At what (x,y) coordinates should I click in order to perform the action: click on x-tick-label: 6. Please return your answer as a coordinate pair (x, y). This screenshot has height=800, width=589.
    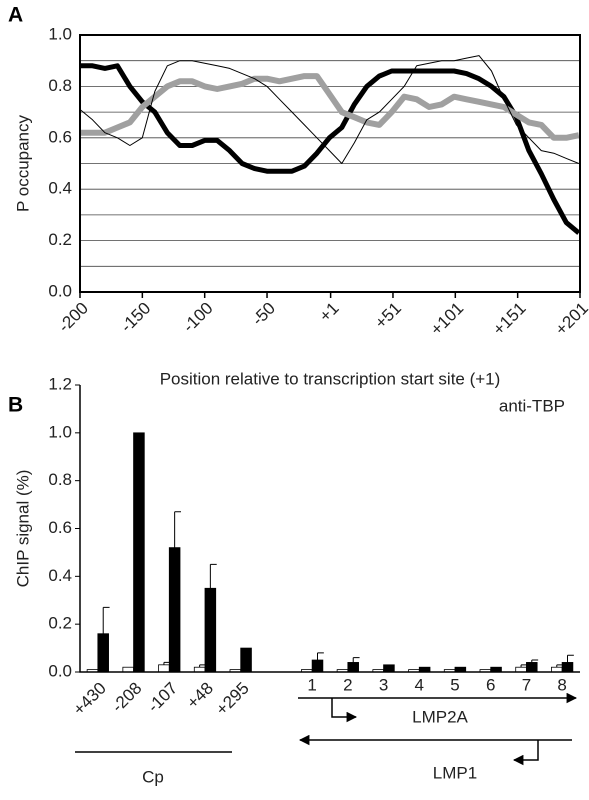
    Looking at the image, I should click on (490, 684).